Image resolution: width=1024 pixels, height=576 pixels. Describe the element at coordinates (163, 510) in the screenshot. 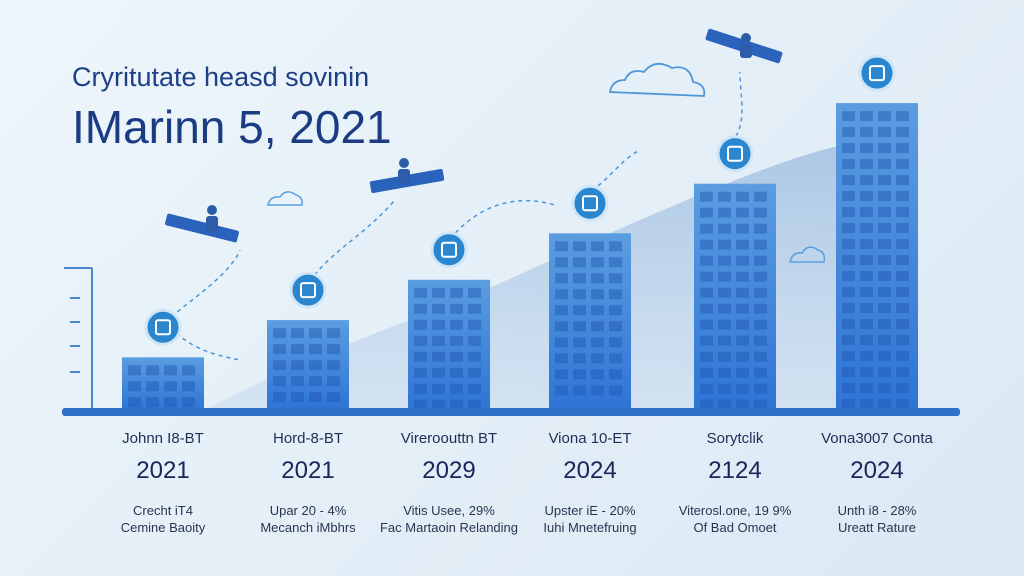

I see `description-line-1: Crecht iT4` at that location.